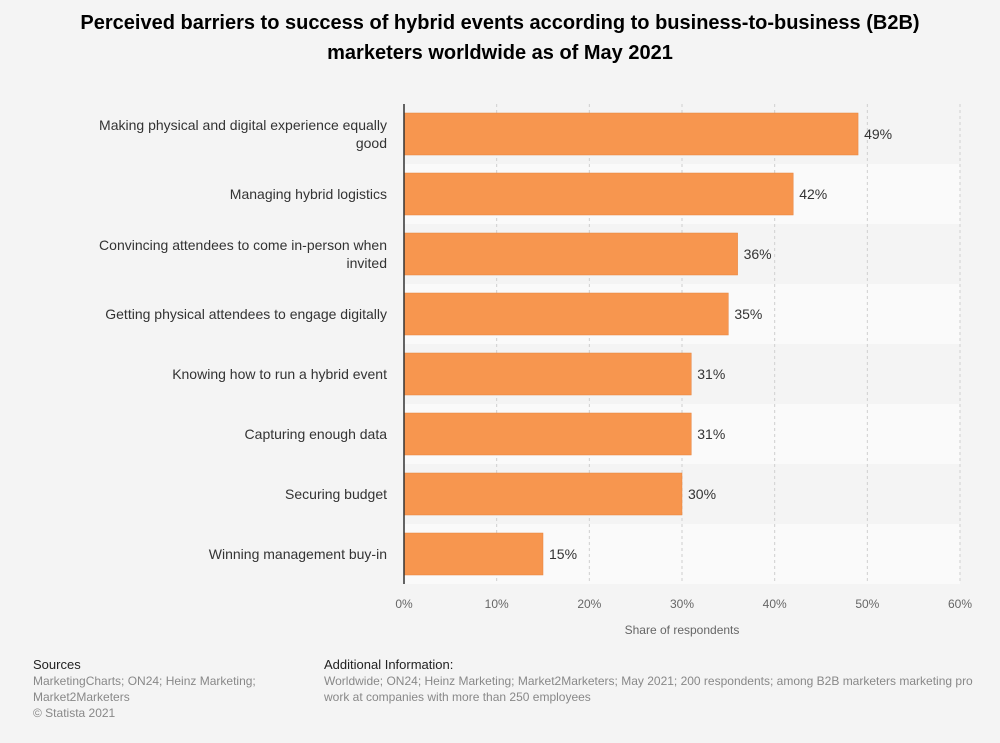 This screenshot has height=743, width=1000. I want to click on copyright-line: © Statista 2021, so click(74, 713).